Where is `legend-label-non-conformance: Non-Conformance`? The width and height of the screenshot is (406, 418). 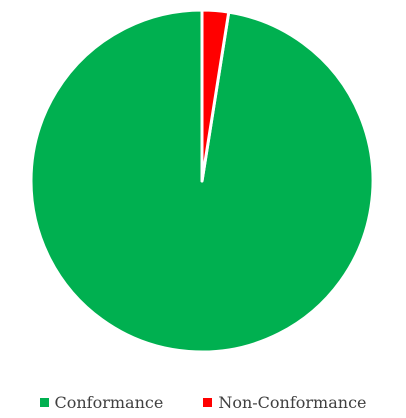
legend-label-non-conformance: Non-Conformance is located at coordinates (292, 402).